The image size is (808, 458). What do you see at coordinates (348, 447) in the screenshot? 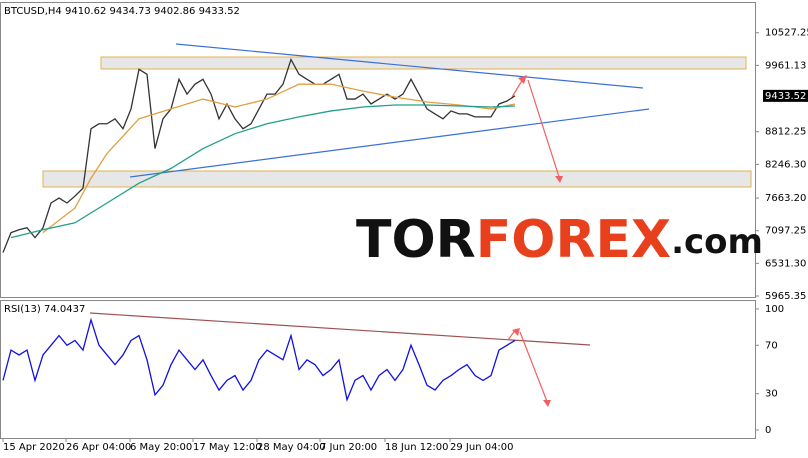
I see `x-tick-label: 7 Jun 20:00` at bounding box center [348, 447].